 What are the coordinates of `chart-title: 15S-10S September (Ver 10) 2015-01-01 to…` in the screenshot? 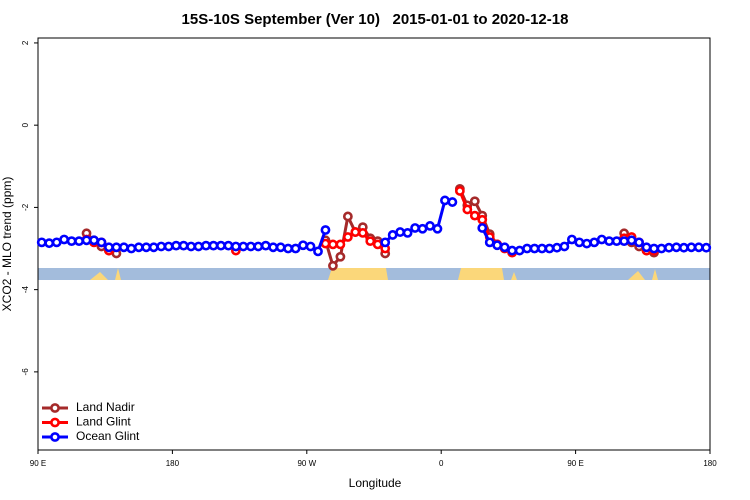 It's located at (375, 19).